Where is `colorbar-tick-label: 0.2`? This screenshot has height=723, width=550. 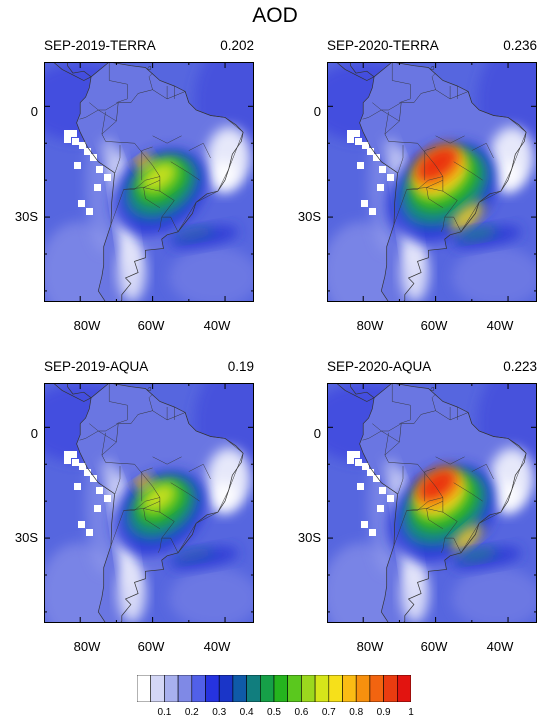 colorbar-tick-label: 0.2 is located at coordinates (191, 712).